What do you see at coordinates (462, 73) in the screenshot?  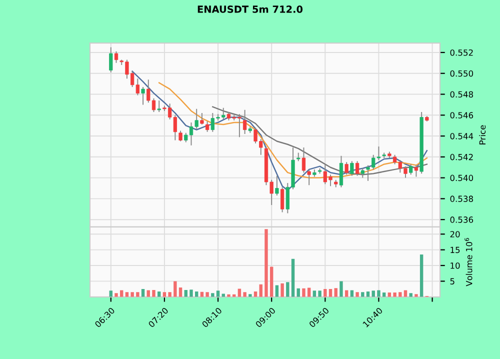 I see `y-tick-label: 0.550` at bounding box center [462, 73].